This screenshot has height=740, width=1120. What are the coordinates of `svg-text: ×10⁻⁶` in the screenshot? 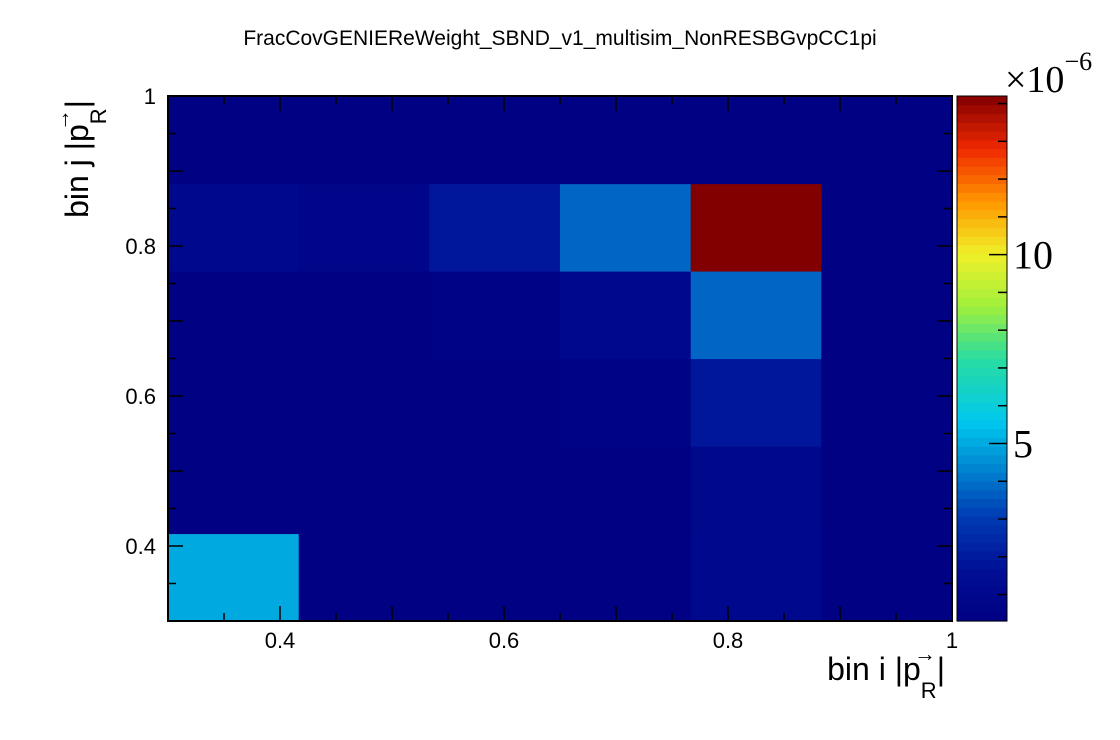 It's located at (1048, 74).